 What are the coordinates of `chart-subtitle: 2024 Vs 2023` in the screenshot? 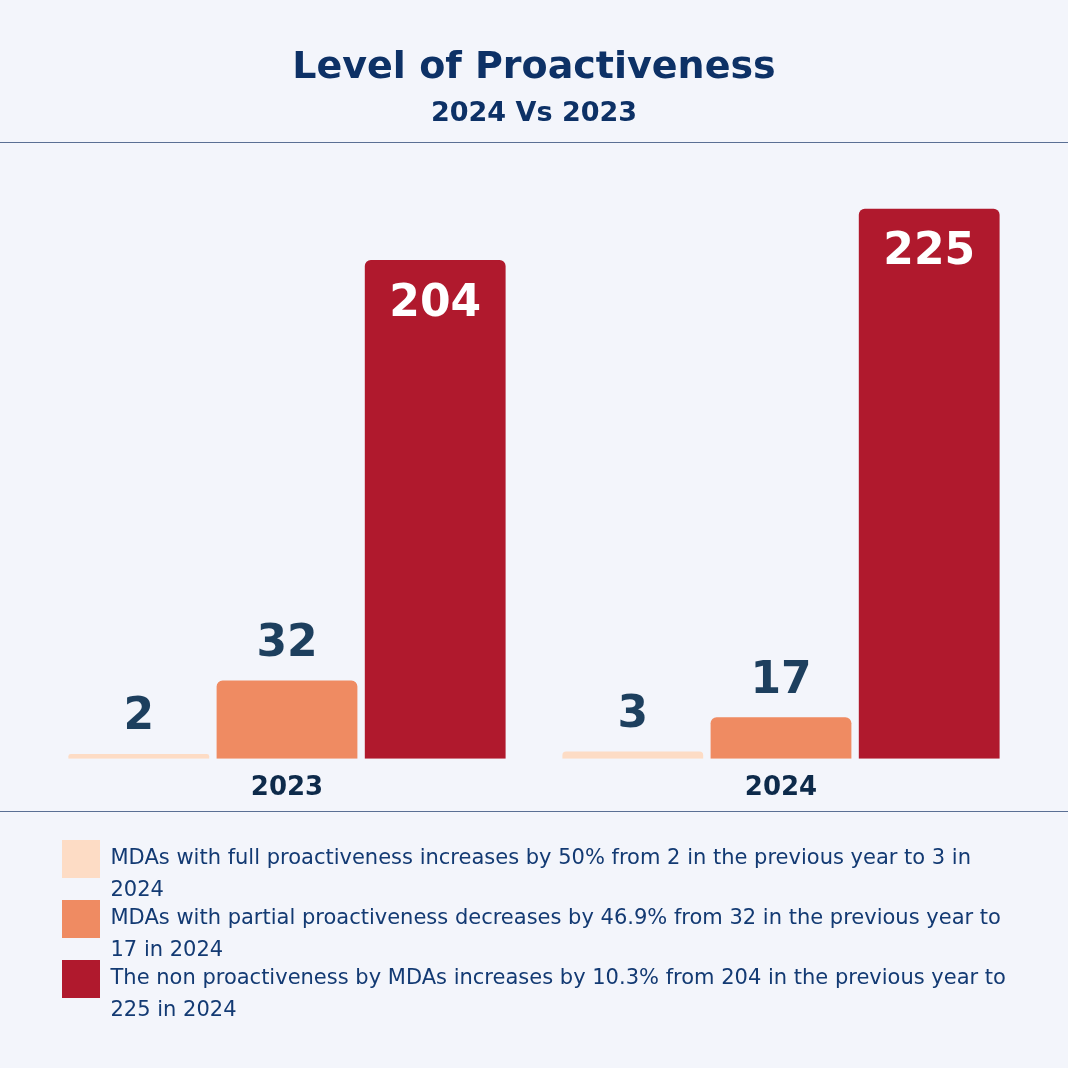 It's located at (534, 111).